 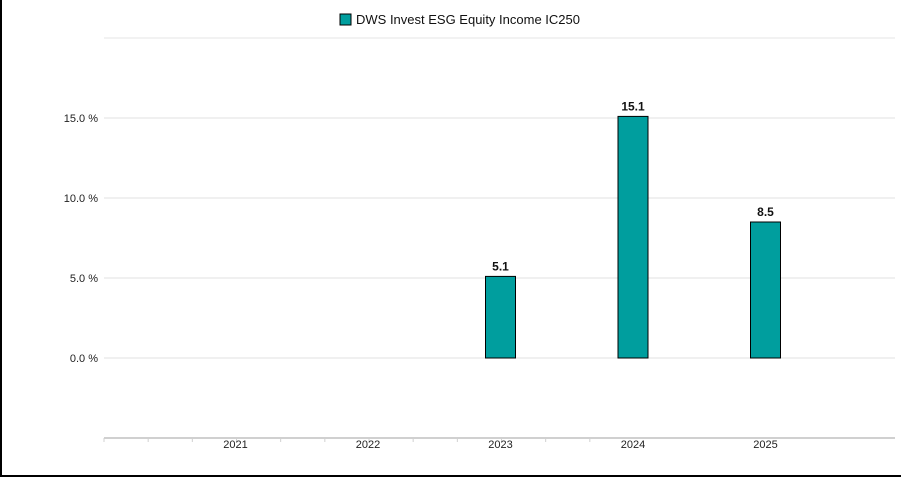 What do you see at coordinates (500, 266) in the screenshot?
I see `data-label-2023: 5.1` at bounding box center [500, 266].